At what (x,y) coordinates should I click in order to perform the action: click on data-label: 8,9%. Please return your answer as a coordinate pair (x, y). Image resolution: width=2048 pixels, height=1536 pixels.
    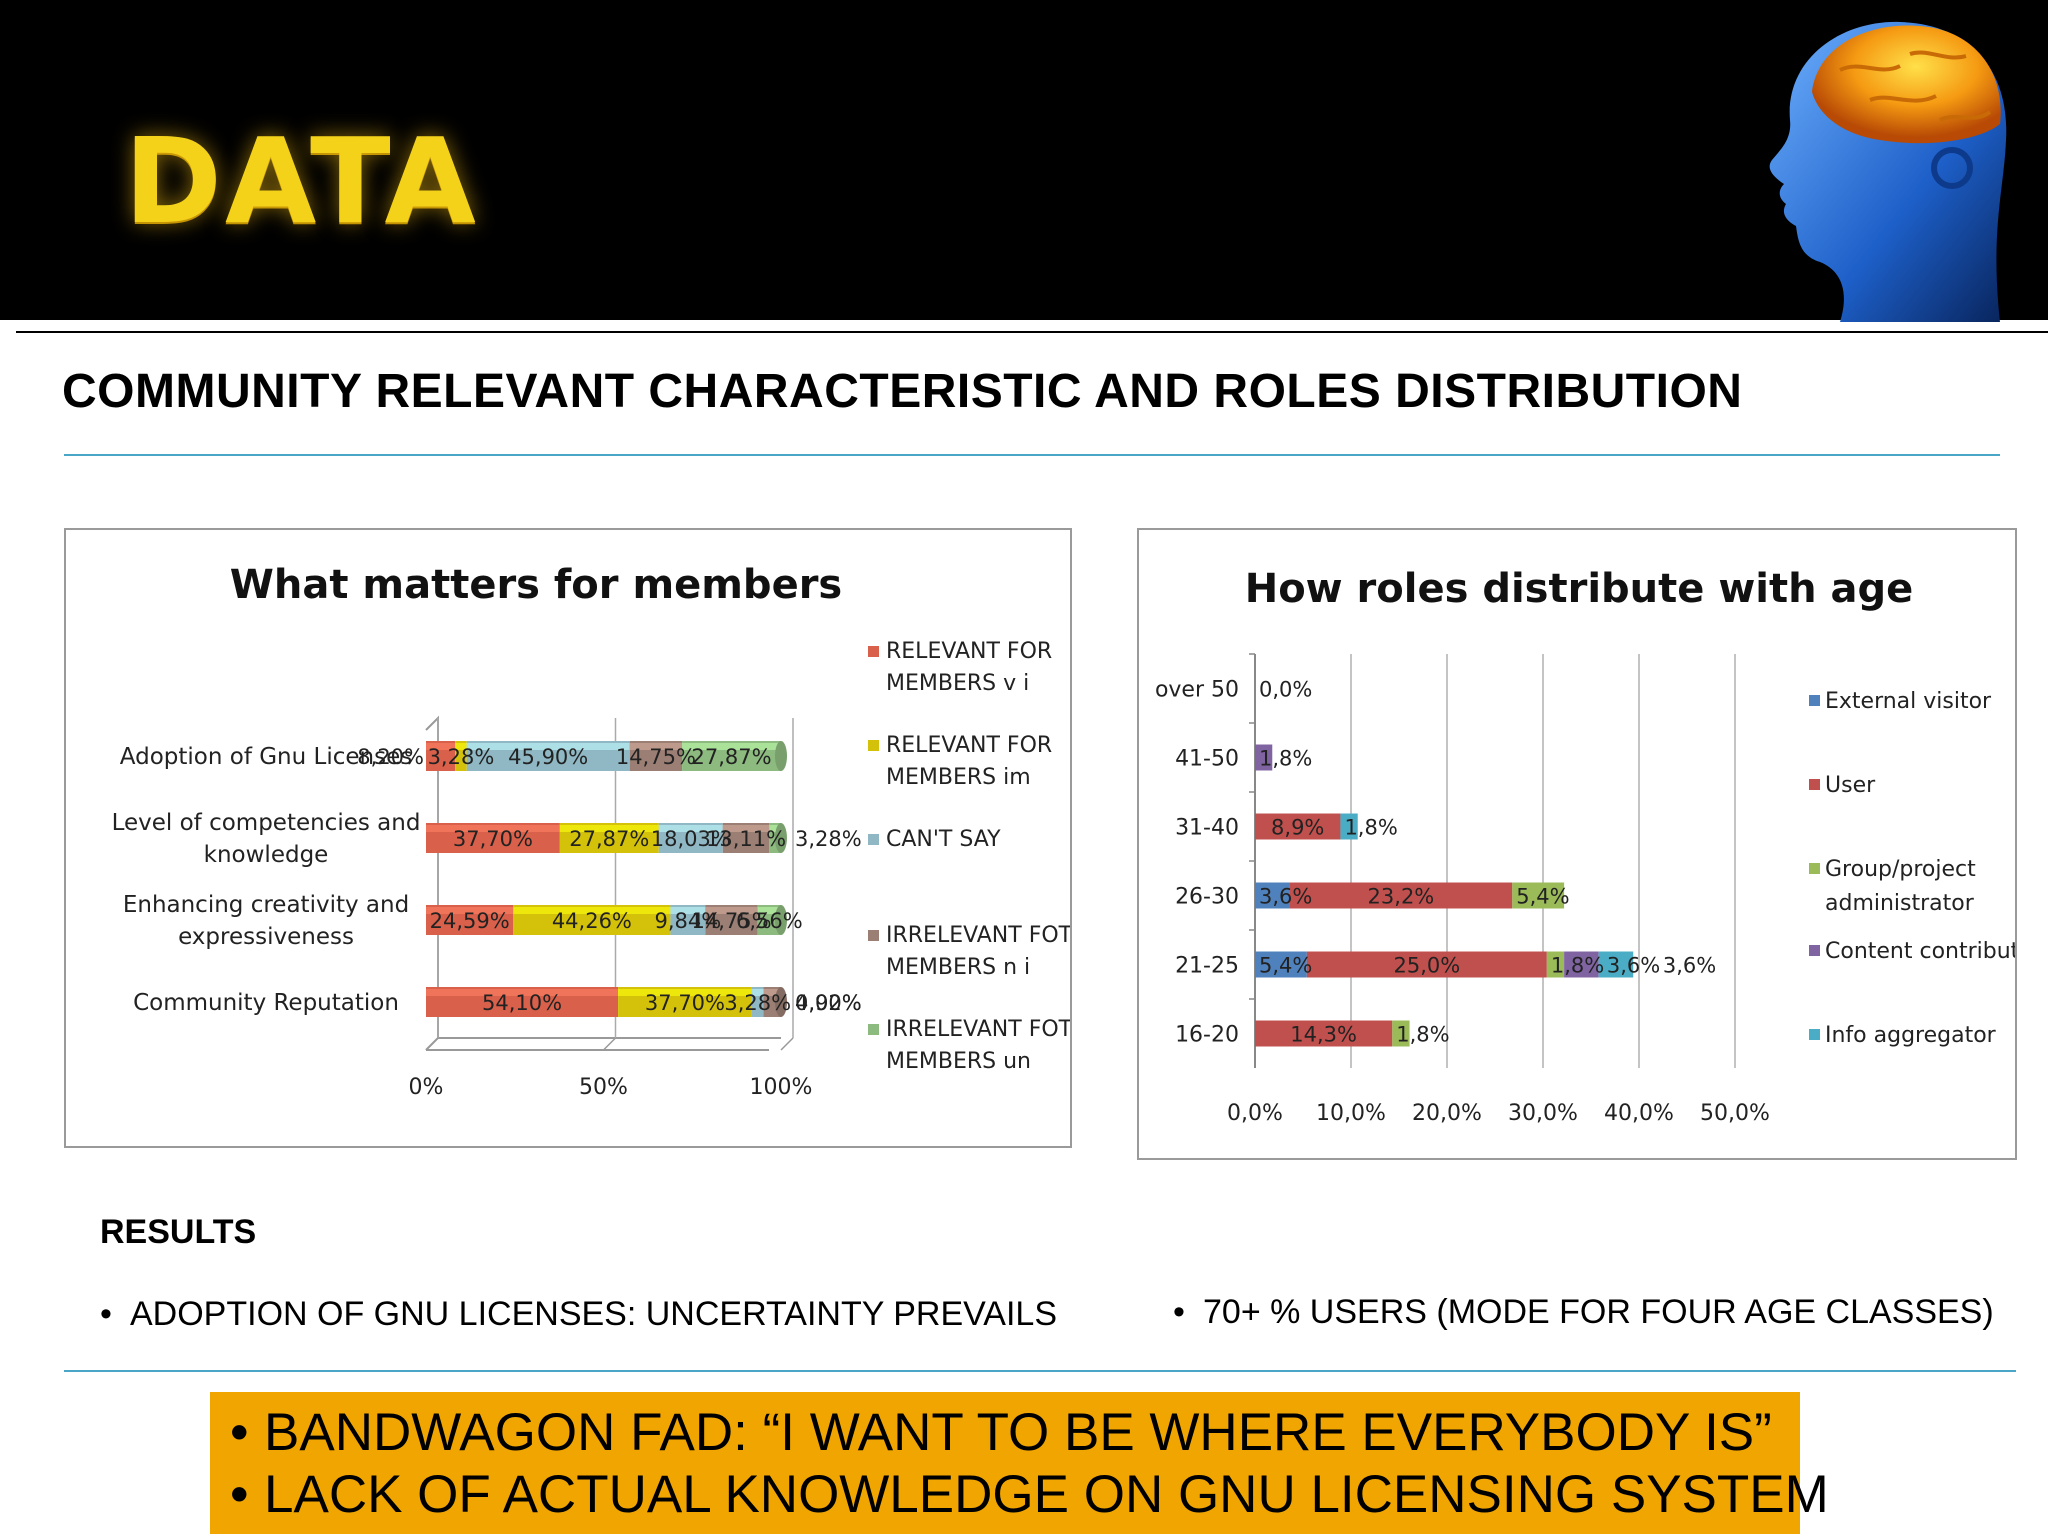
    Looking at the image, I should click on (1297, 828).